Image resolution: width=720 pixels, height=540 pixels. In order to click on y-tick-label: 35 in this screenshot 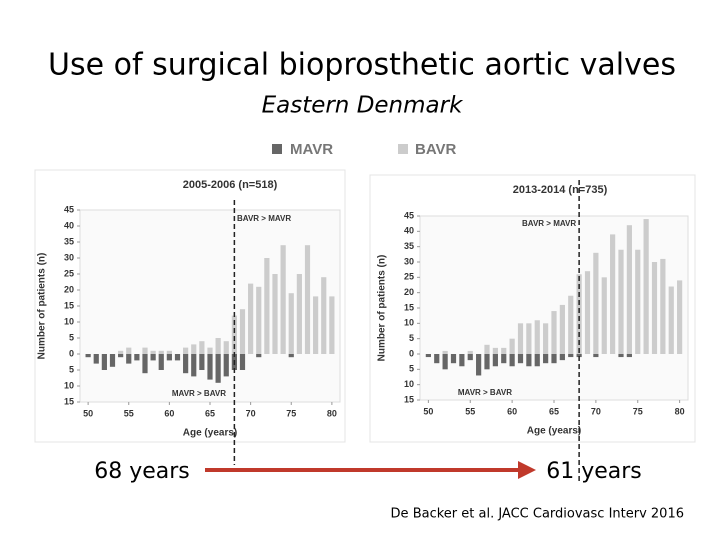, I will do `click(409, 246)`.